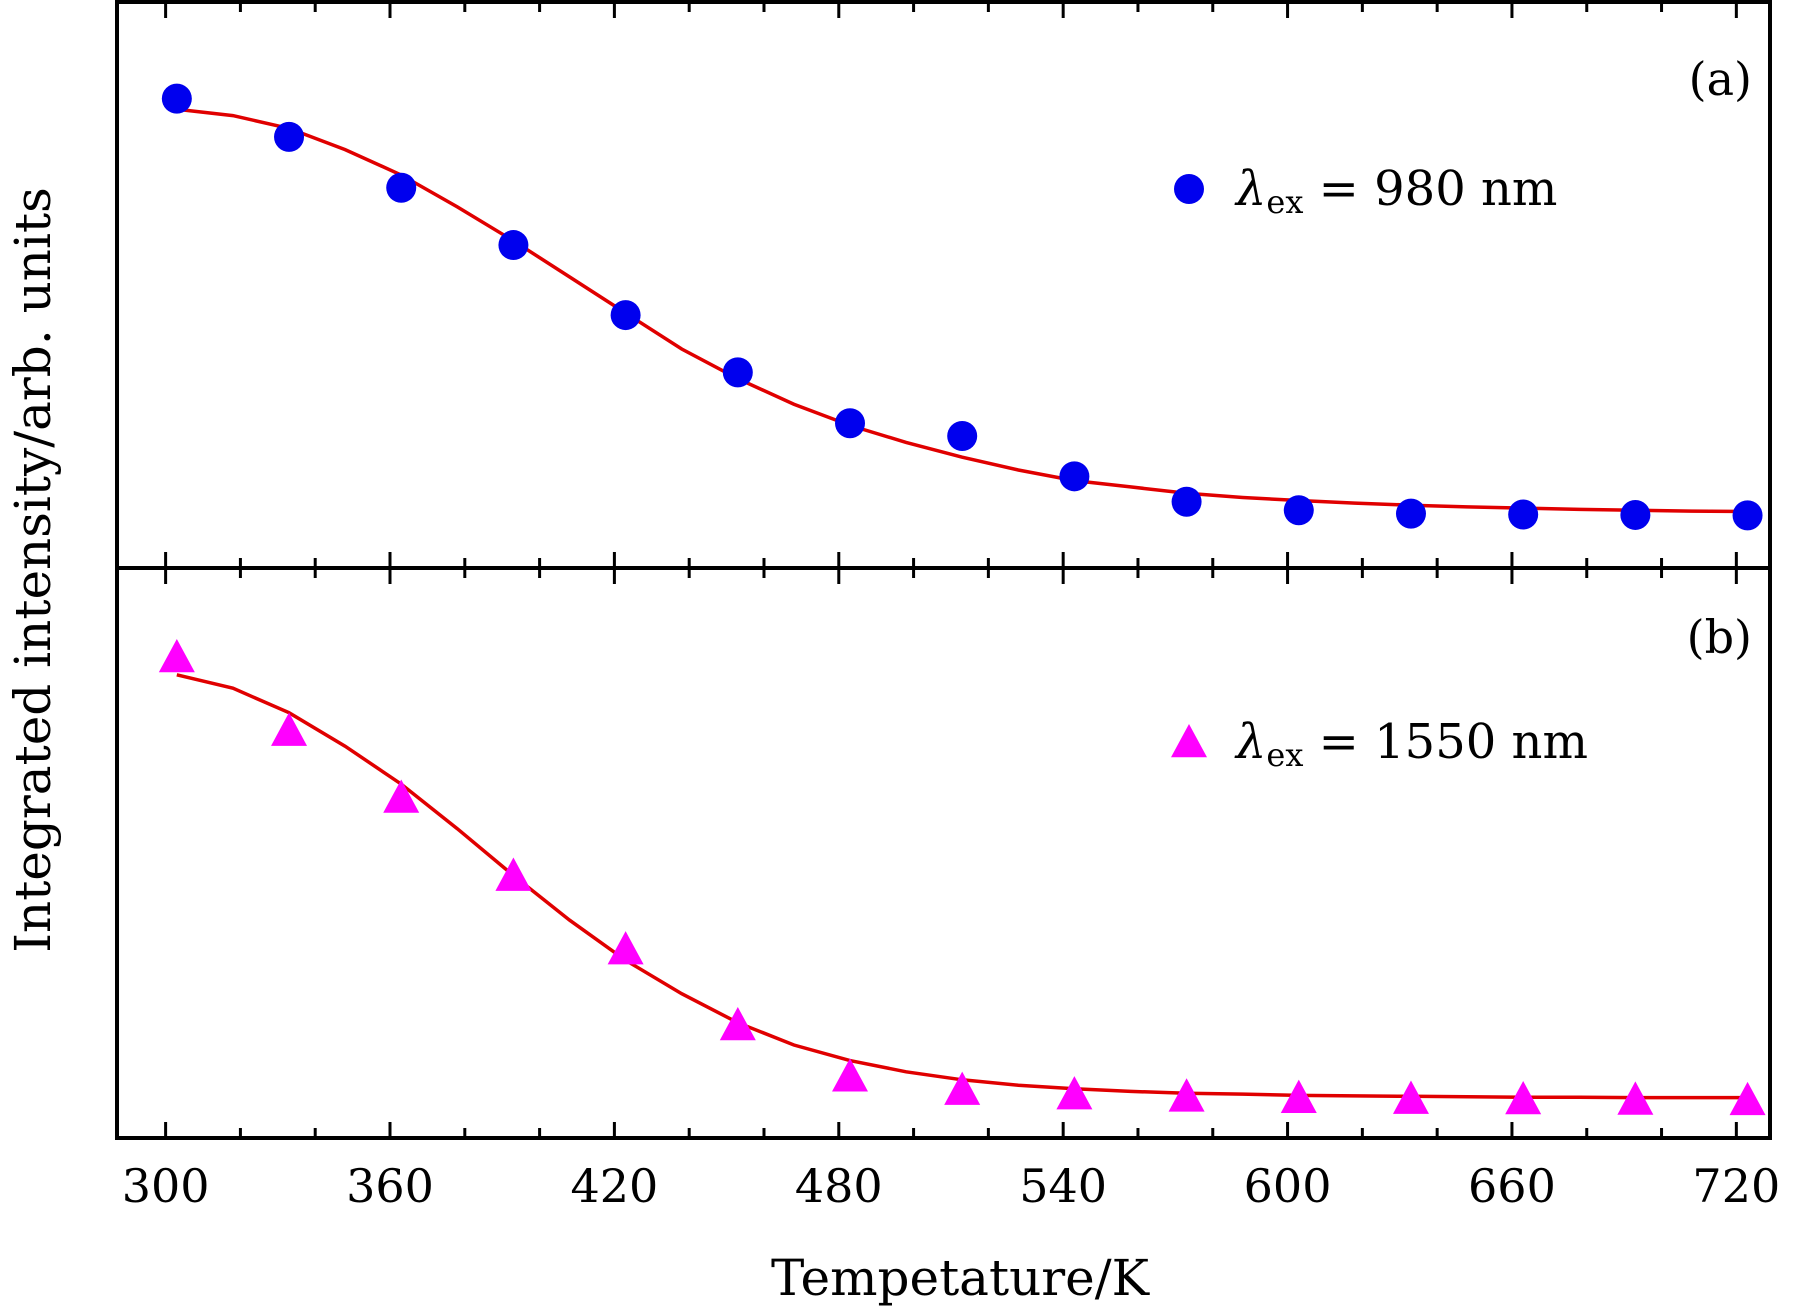 This screenshot has height=1313, width=1806. What do you see at coordinates (961, 1278) in the screenshot?
I see `x-axis-title: Tempetature/K` at bounding box center [961, 1278].